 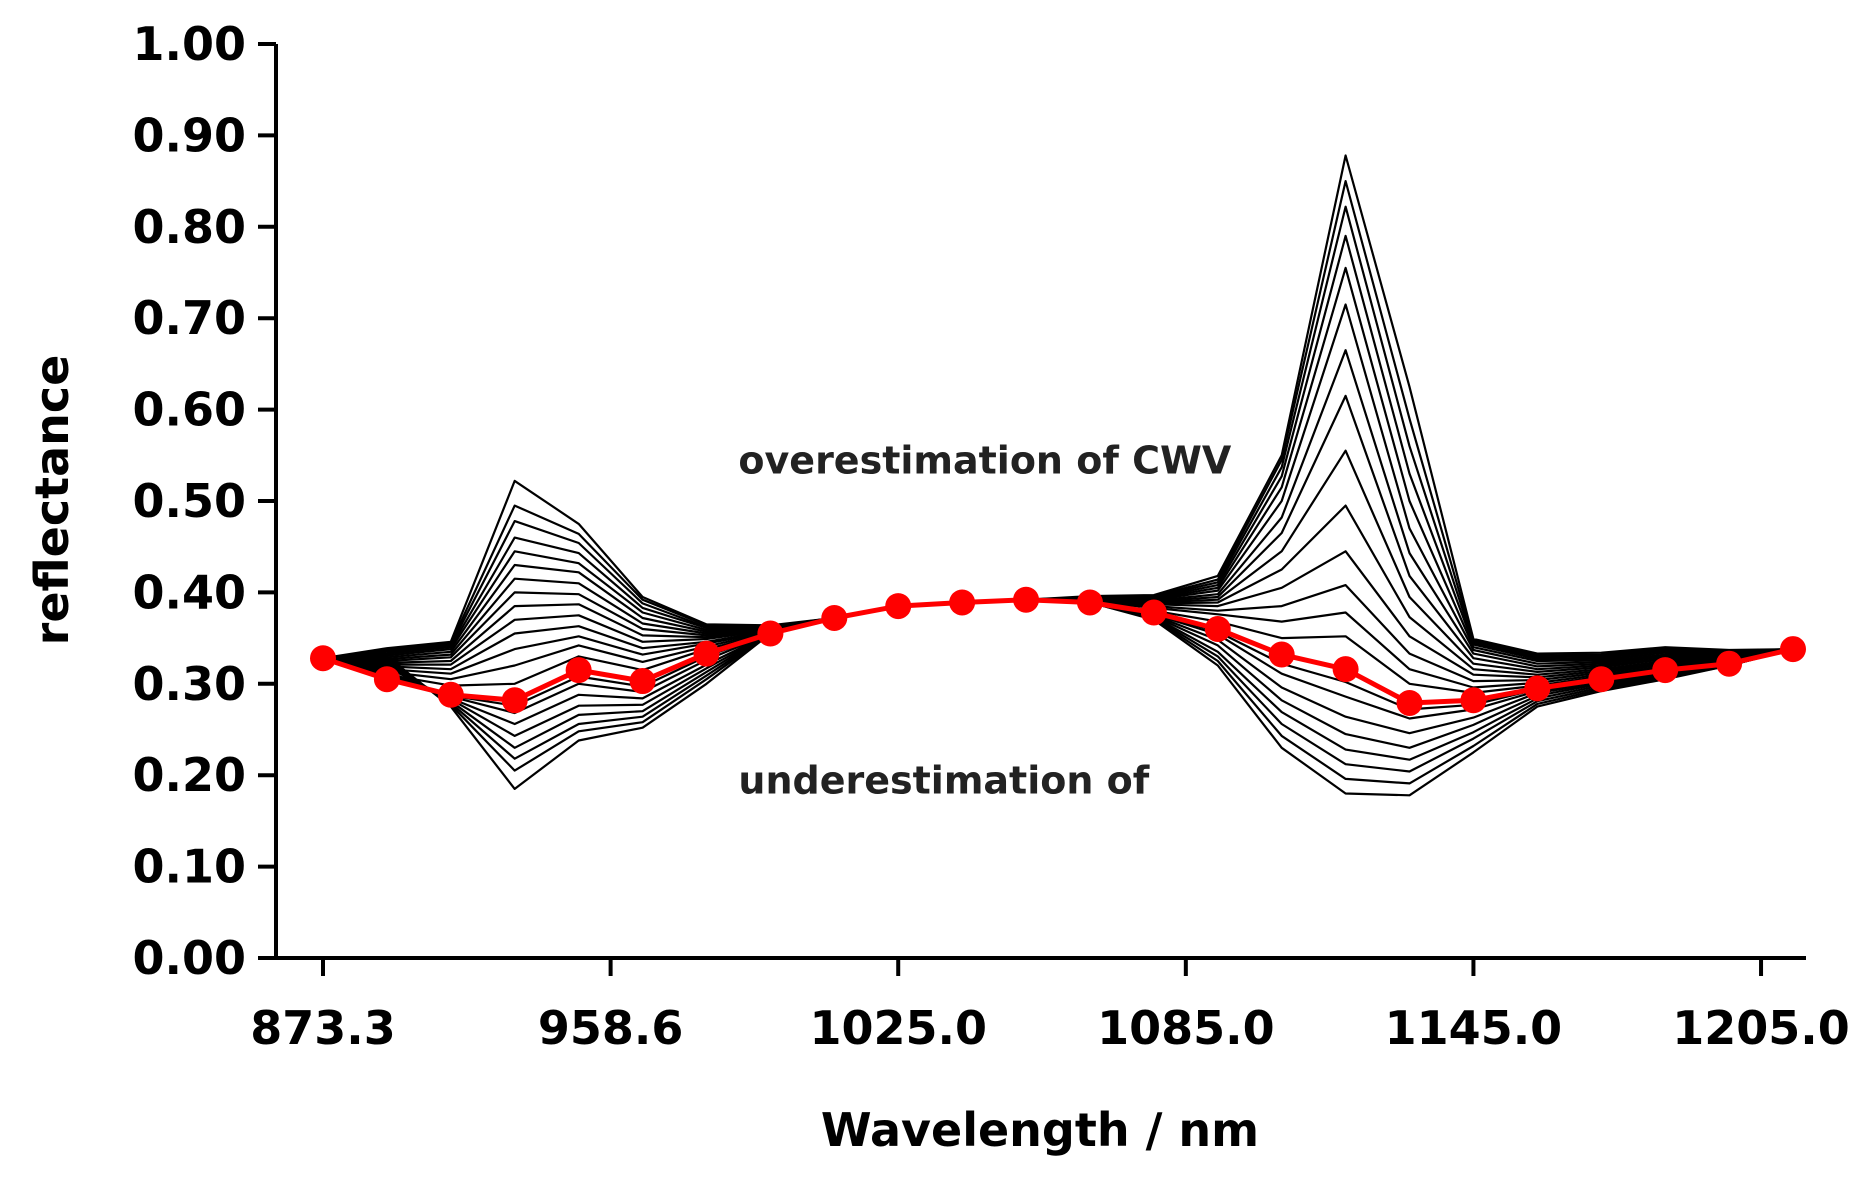 What do you see at coordinates (190, 775) in the screenshot?
I see `y-tick-label: 0.20` at bounding box center [190, 775].